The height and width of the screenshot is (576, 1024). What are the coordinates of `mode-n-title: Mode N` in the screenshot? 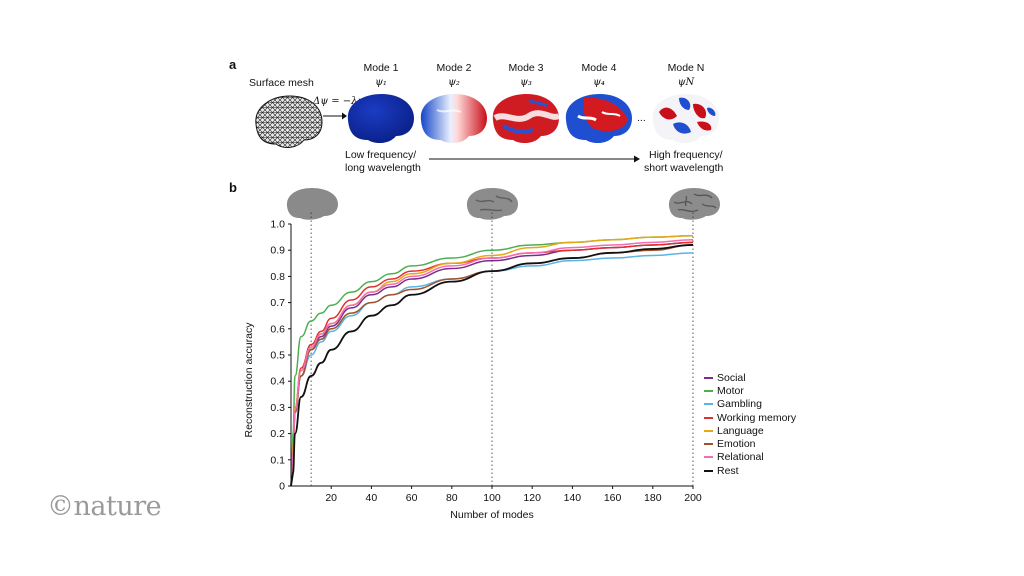 It's located at (686, 68).